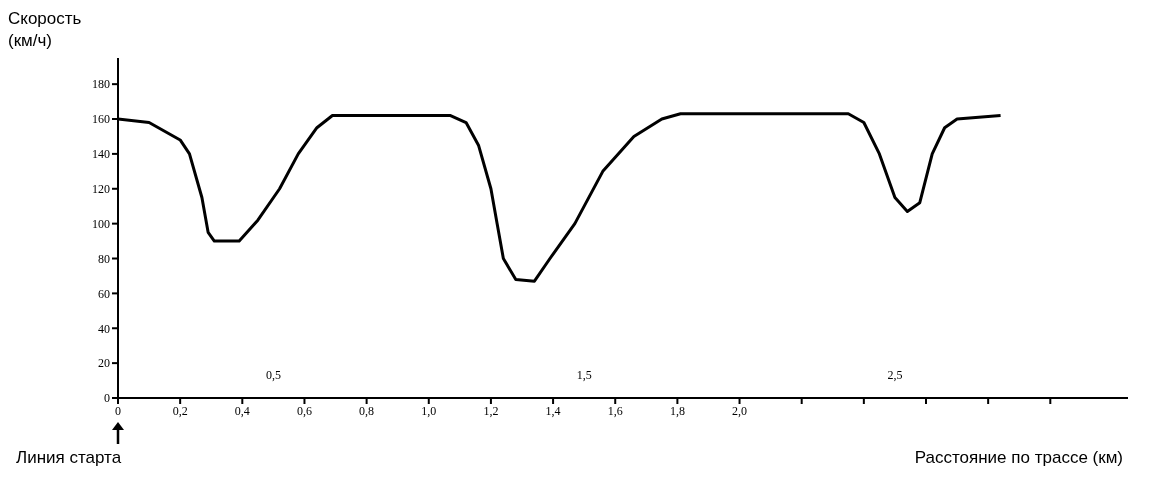  Describe the element at coordinates (101, 84) in the screenshot. I see `y-tick-label: 180` at that location.